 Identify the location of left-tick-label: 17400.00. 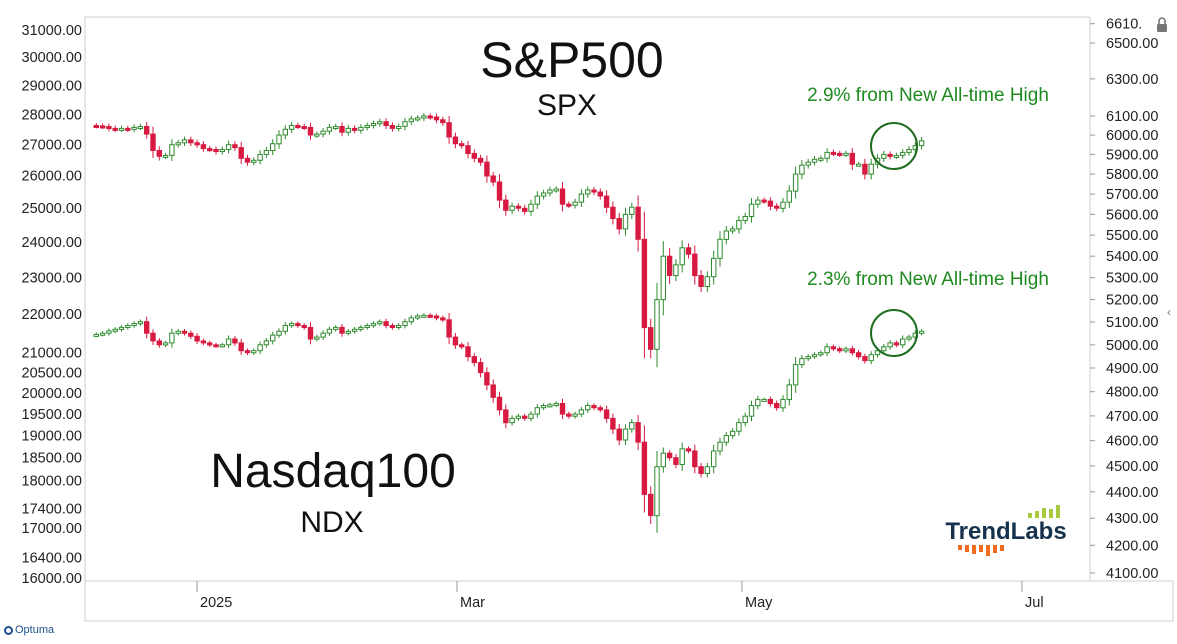
(52, 510).